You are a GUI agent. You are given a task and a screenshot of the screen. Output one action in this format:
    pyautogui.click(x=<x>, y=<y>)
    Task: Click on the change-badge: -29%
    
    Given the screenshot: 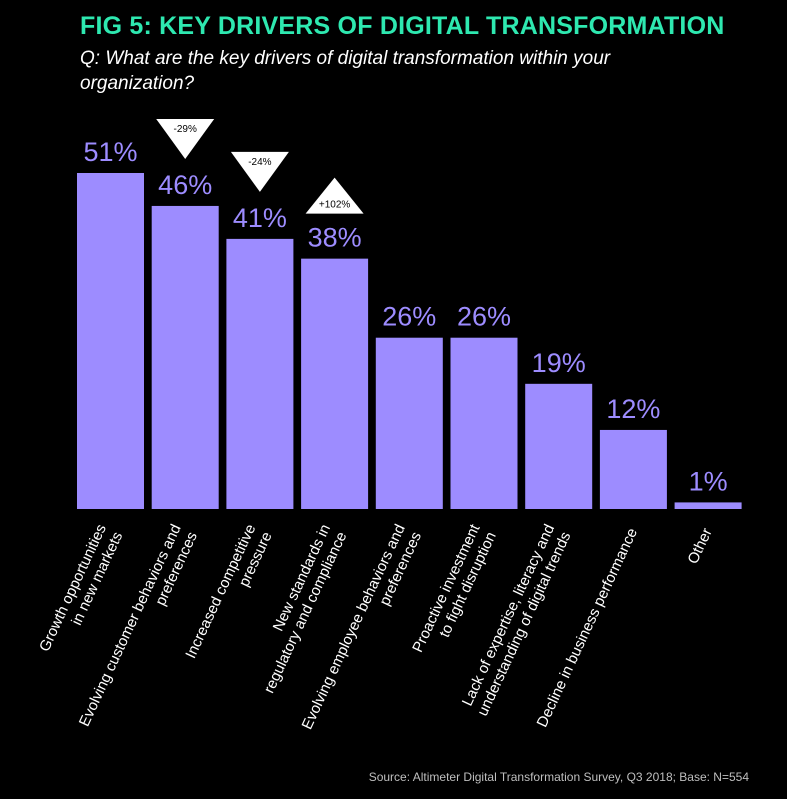 What is the action you would take?
    pyautogui.click(x=185, y=138)
    